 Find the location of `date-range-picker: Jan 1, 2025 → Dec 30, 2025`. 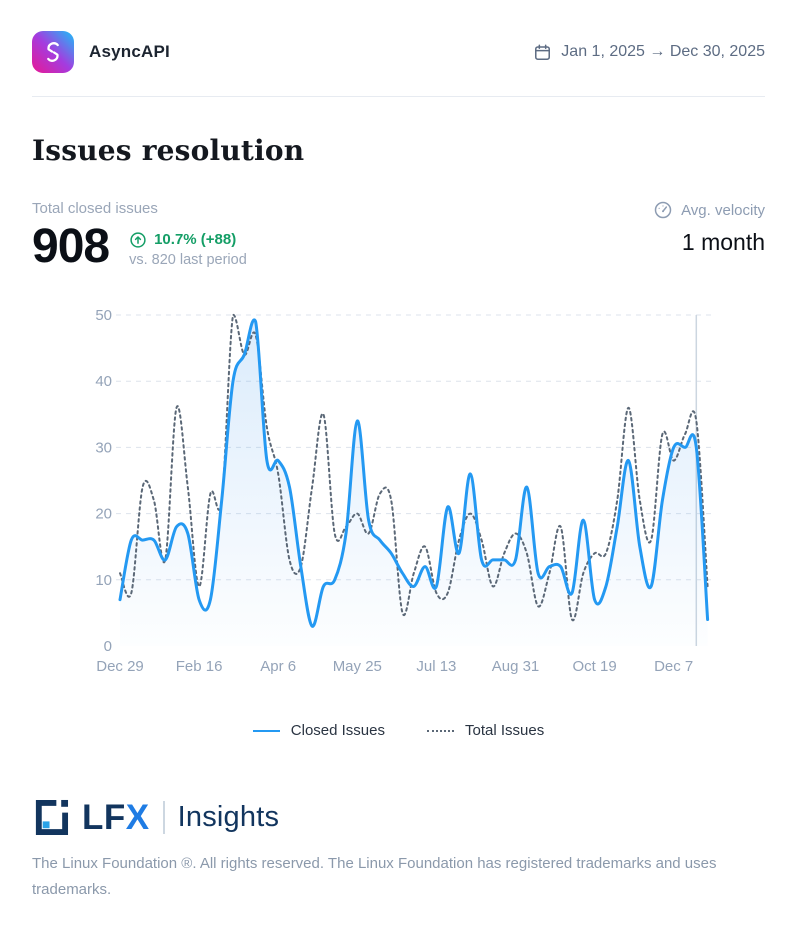

date-range-picker: Jan 1, 2025 → Dec 30, 2025 is located at coordinates (649, 52).